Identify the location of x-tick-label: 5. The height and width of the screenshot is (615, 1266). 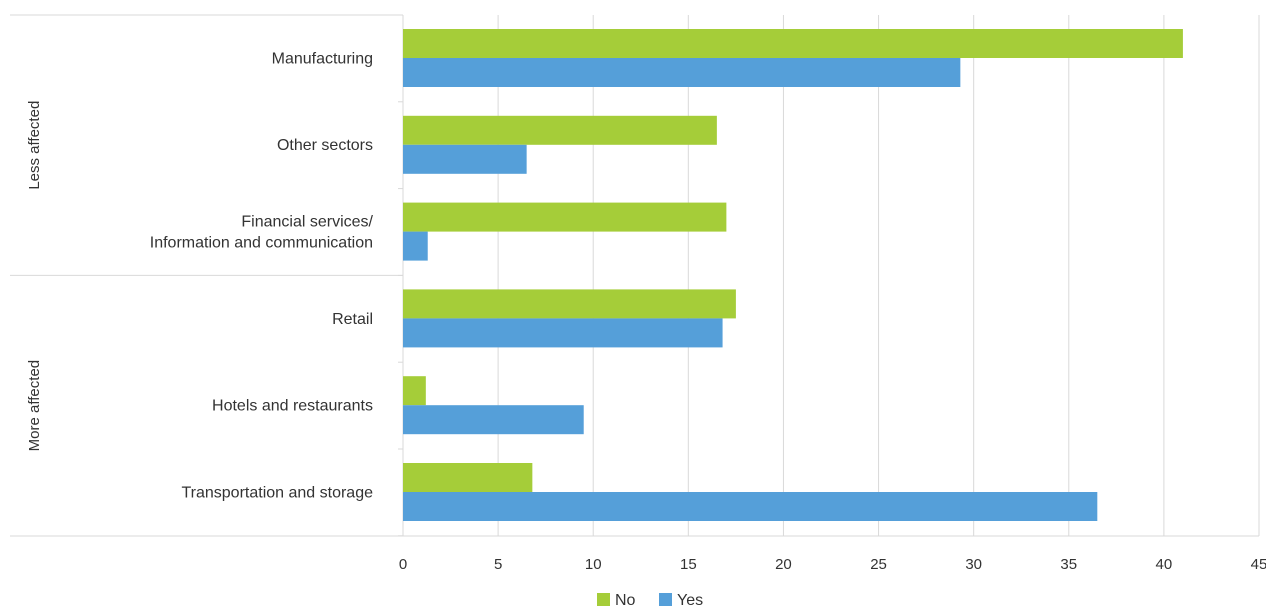
(498, 564).